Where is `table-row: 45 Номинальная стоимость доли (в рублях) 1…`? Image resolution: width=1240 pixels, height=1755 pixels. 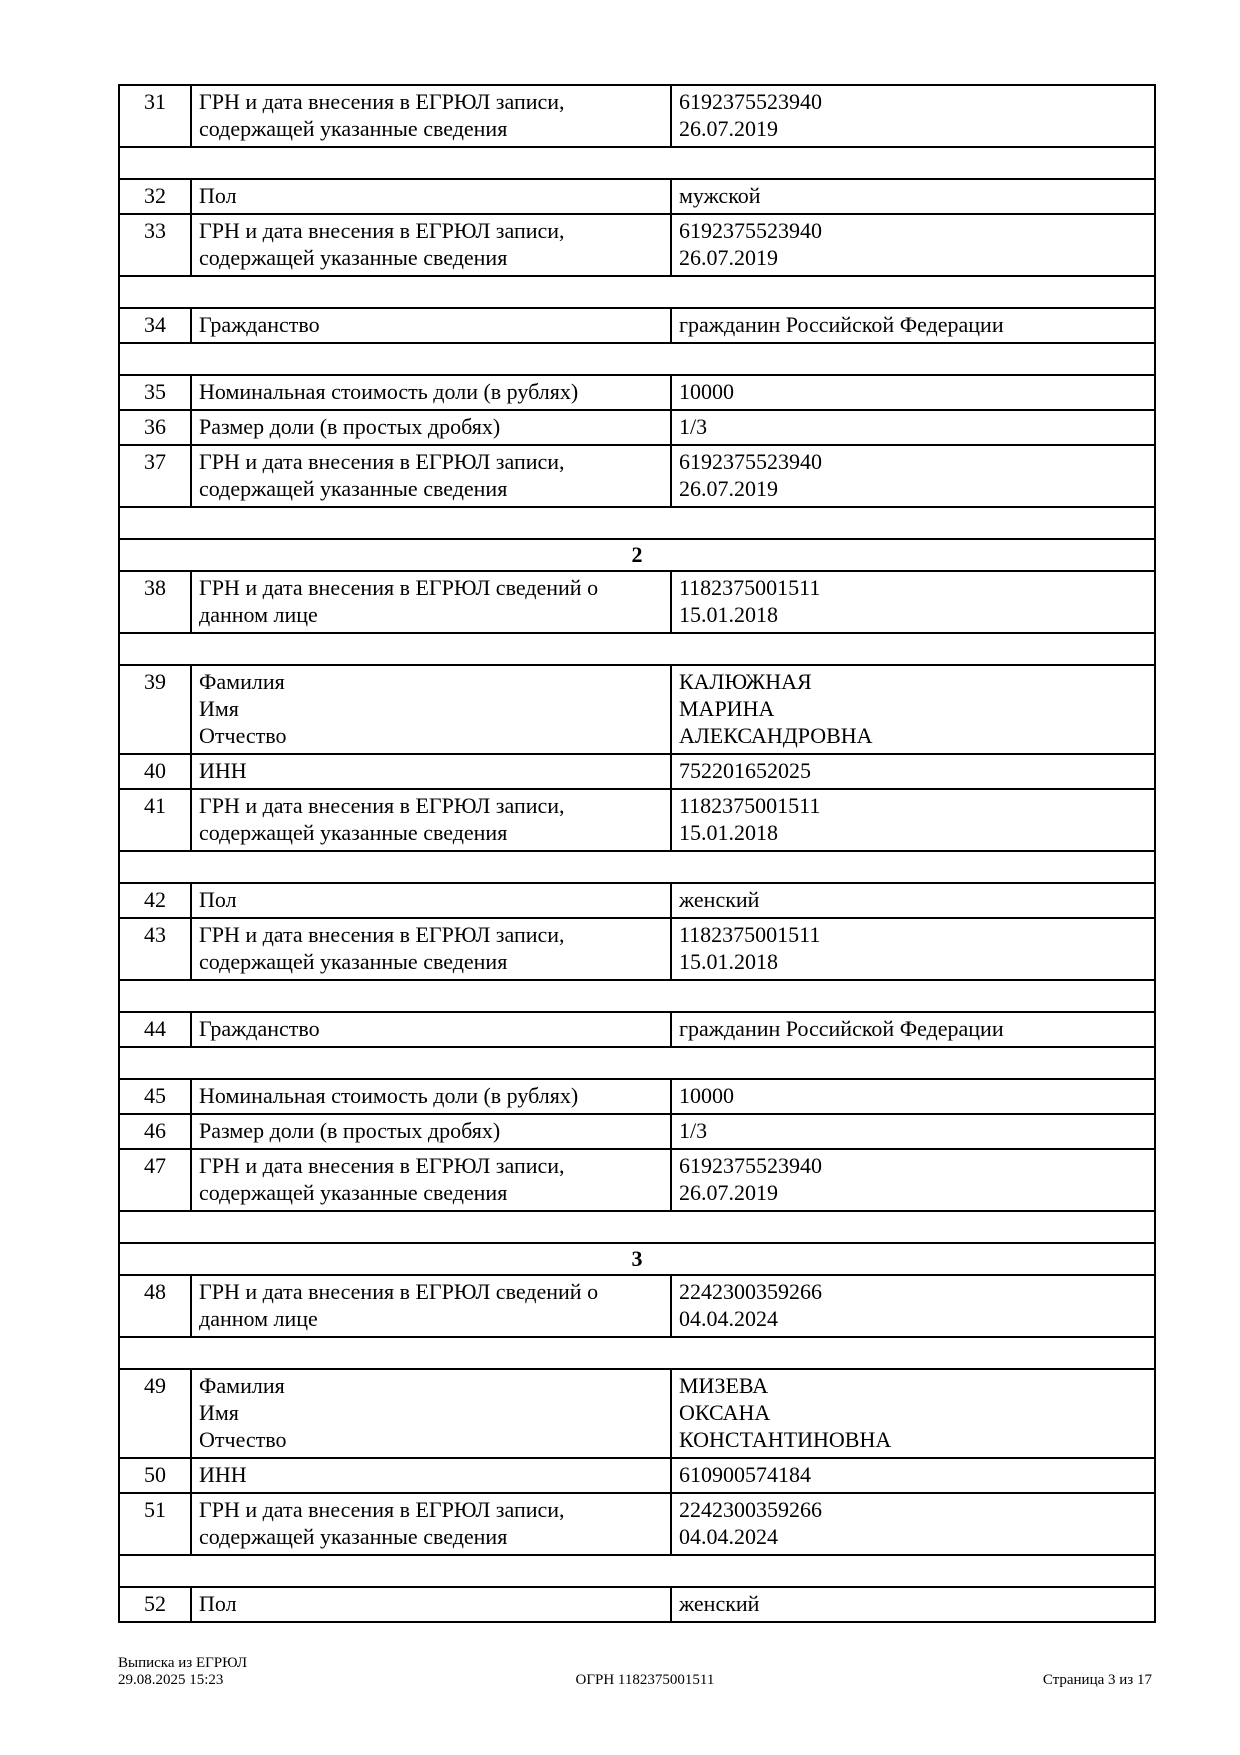
table-row: 45 Номинальная стоимость доли (в рублях) 1… is located at coordinates (637, 1096).